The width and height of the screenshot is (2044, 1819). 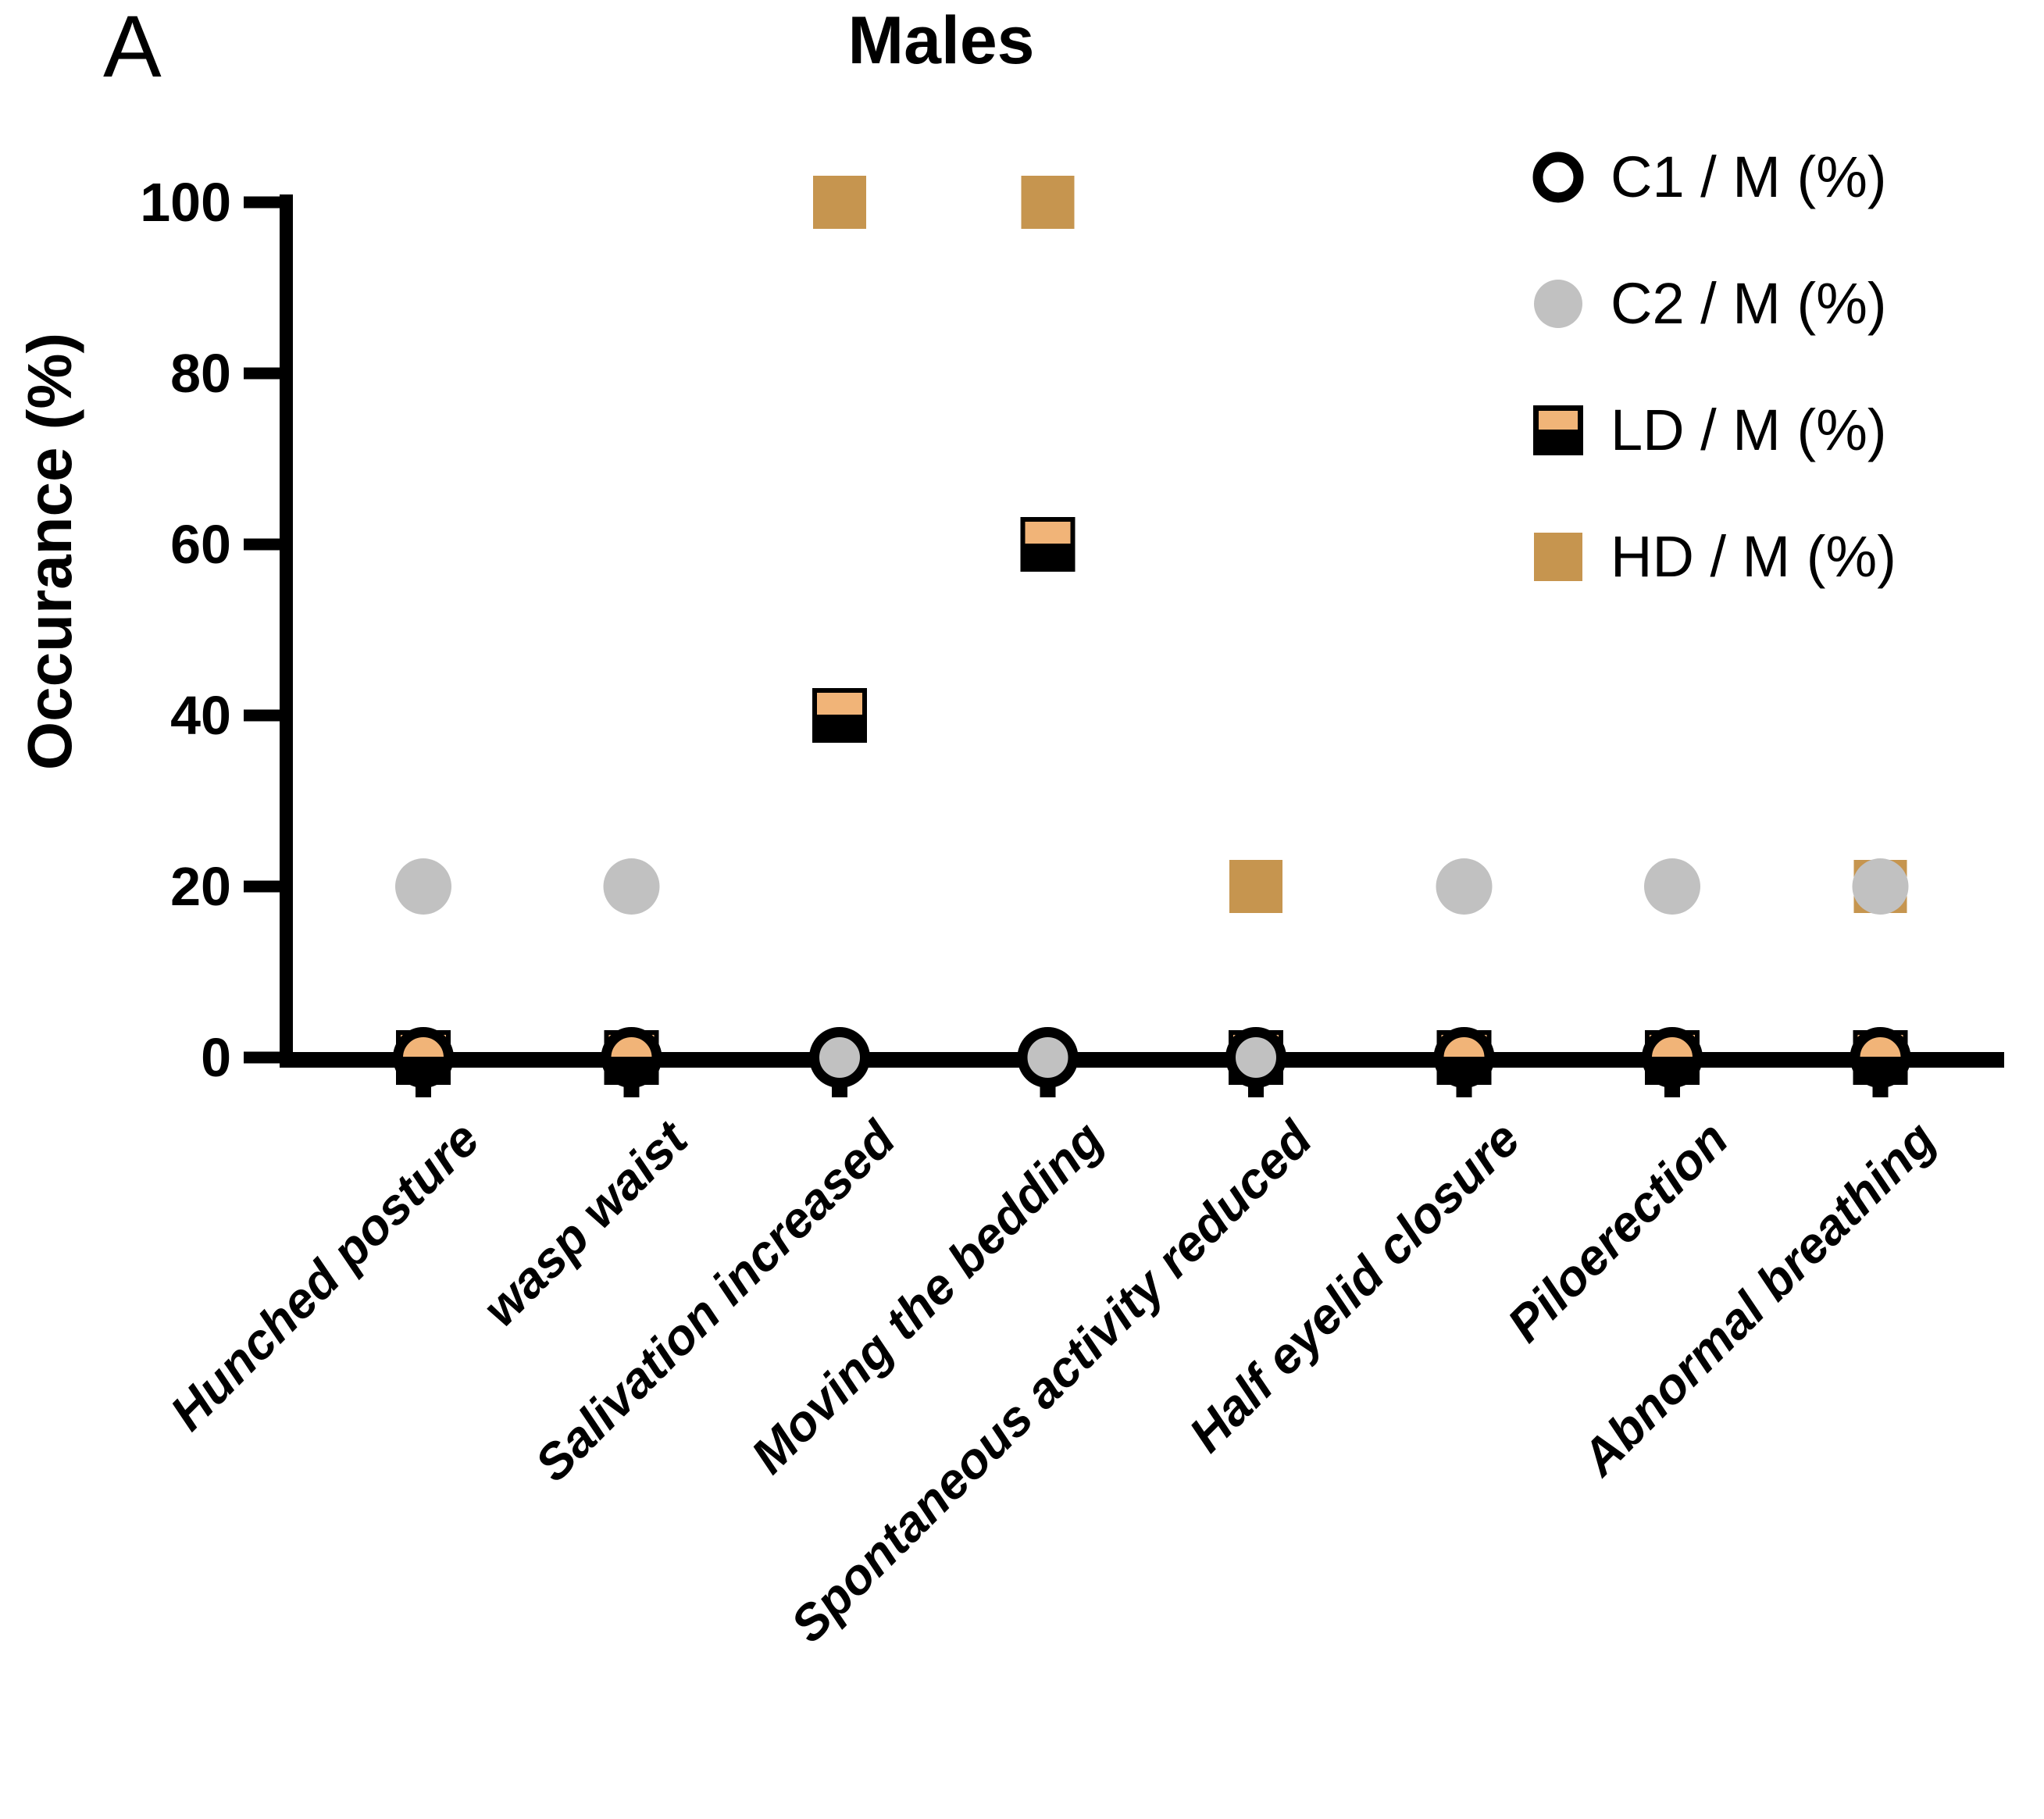 What do you see at coordinates (216, 1057) in the screenshot?
I see `y-tick-label: 0` at bounding box center [216, 1057].